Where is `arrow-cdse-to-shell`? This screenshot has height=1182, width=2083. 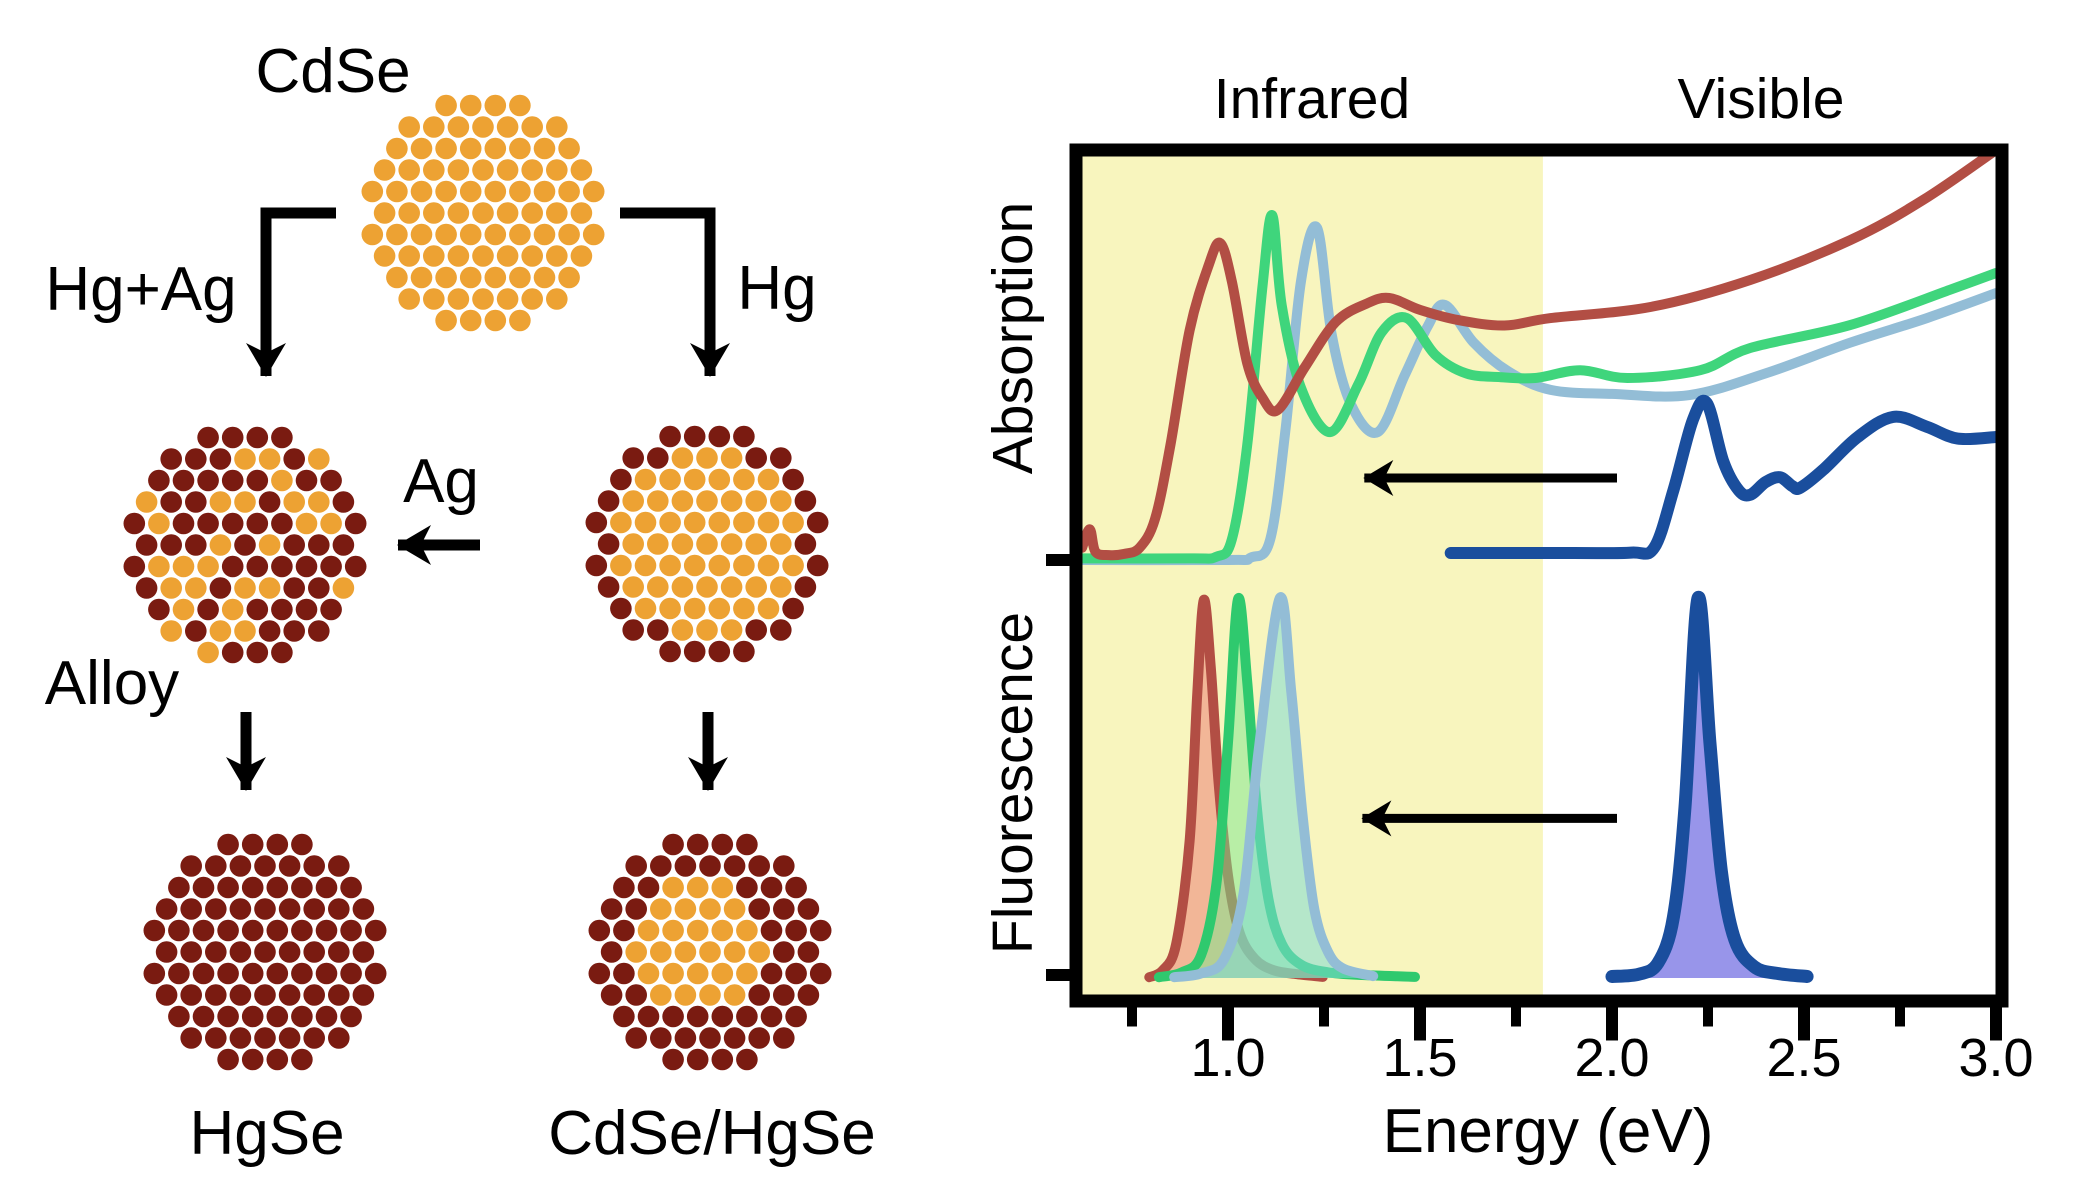 arrow-cdse-to-shell is located at coordinates (675, 292).